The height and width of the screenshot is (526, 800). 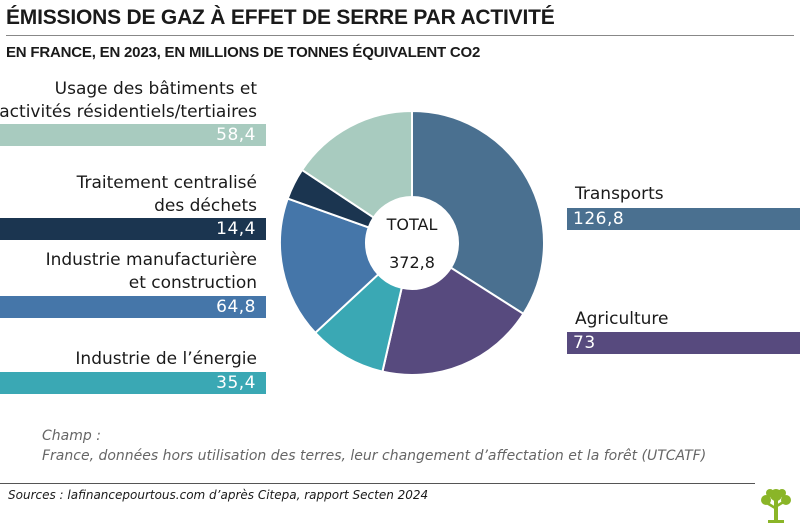 What do you see at coordinates (155, 89) in the screenshot?
I see `label-batiments-line1: Usage des bâtiments et` at bounding box center [155, 89].